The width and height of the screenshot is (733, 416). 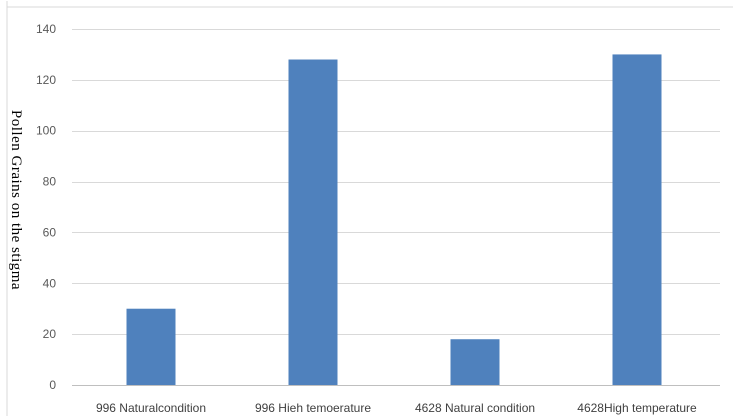 What do you see at coordinates (50, 182) in the screenshot?
I see `y-tick-label: 80` at bounding box center [50, 182].